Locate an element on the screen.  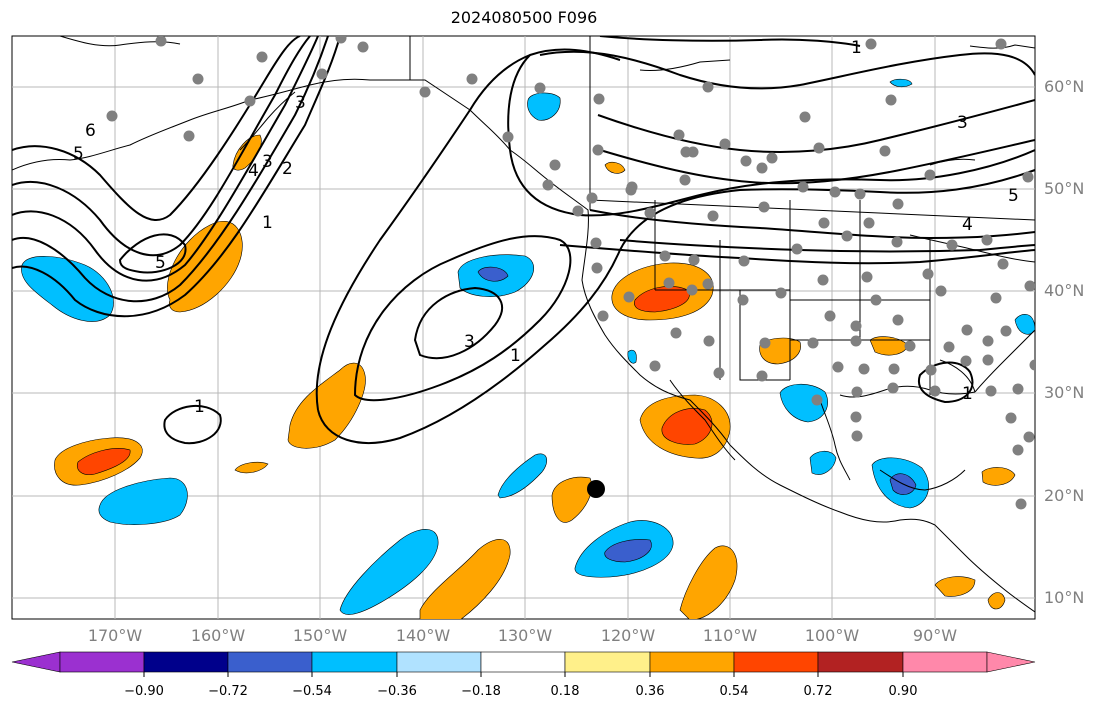
colorbar-low-extension is located at coordinates (36, 662).